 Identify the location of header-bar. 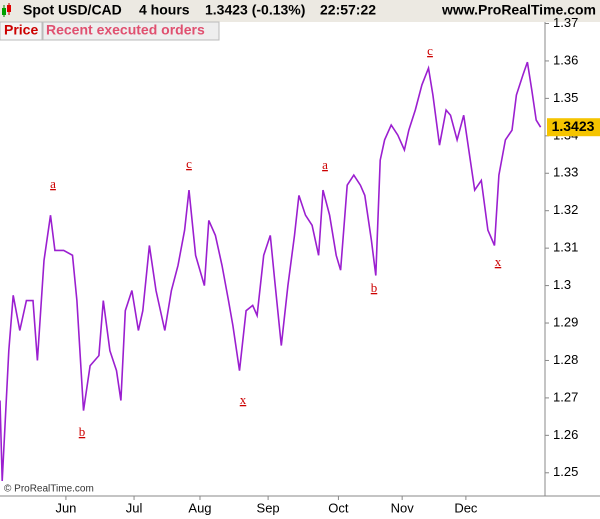
(300, 11).